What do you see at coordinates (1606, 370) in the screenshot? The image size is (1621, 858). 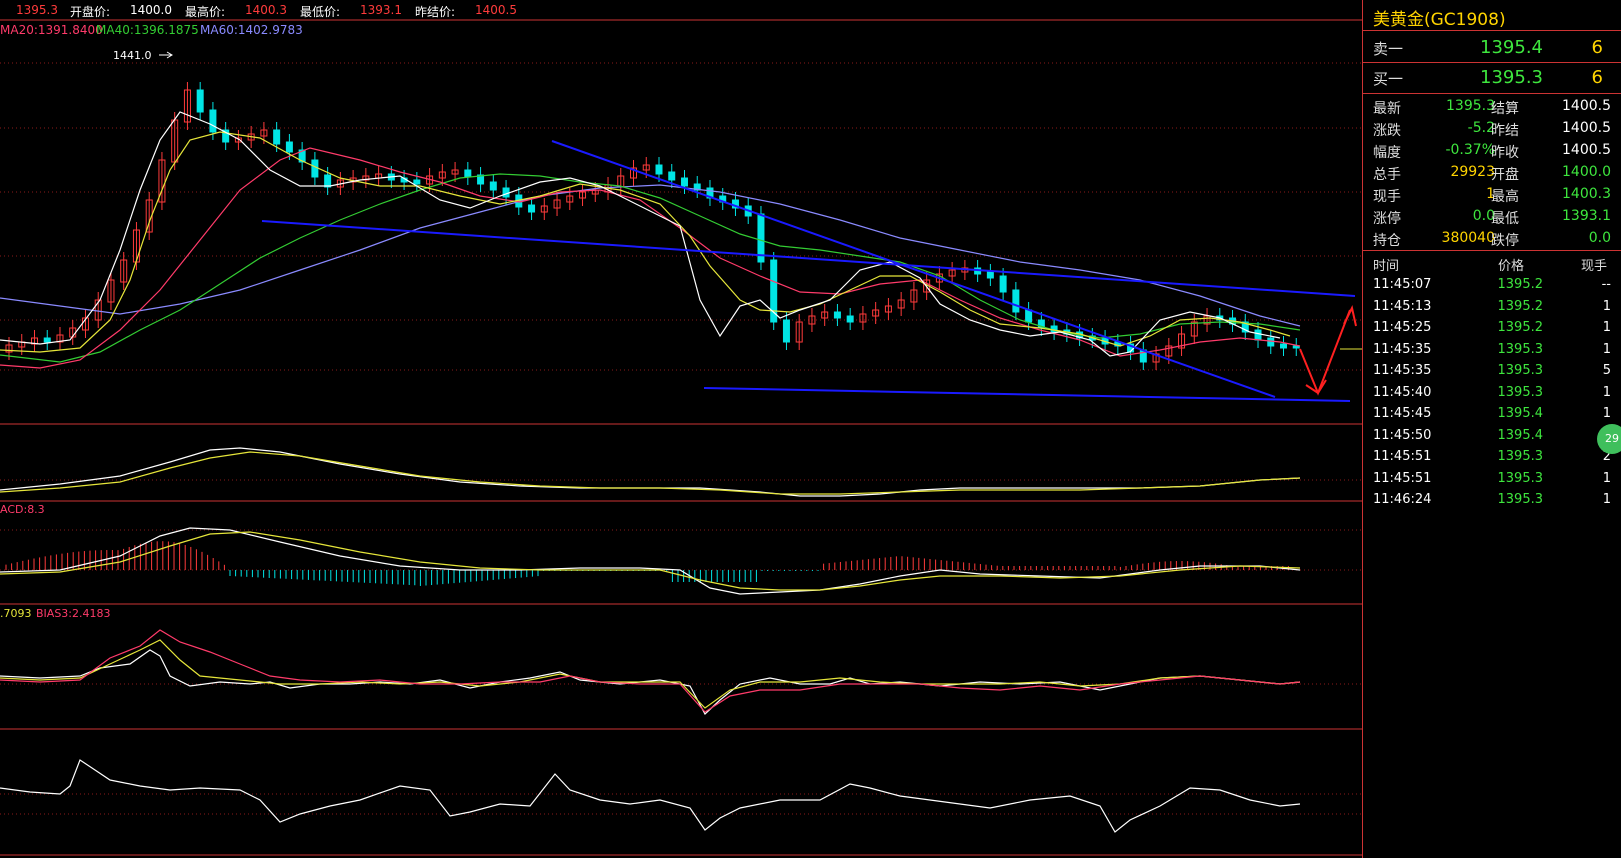 I see `tick-qty: 5` at bounding box center [1606, 370].